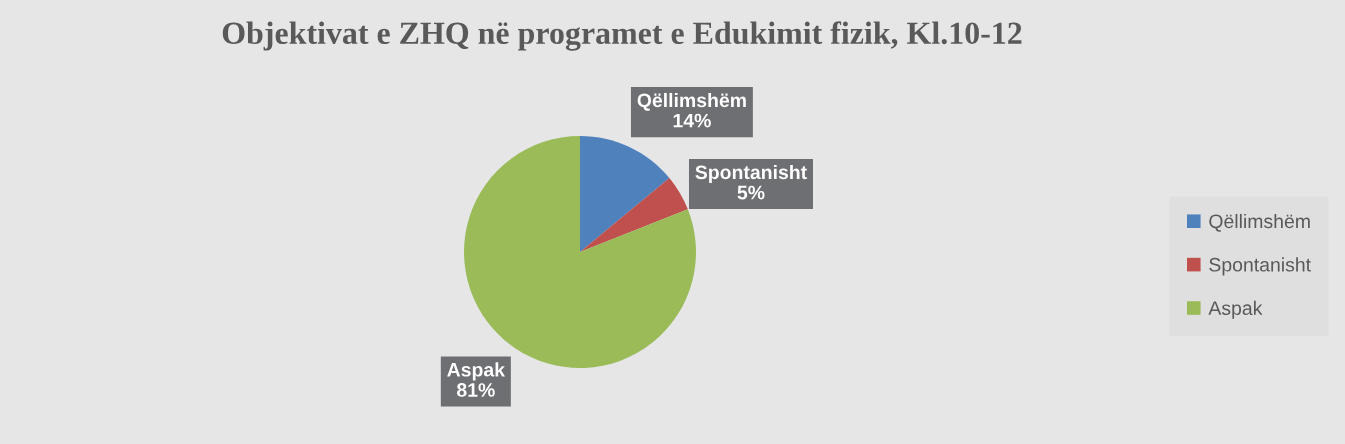 The height and width of the screenshot is (444, 1345). I want to click on slice-label: Spontanisht, so click(751, 174).